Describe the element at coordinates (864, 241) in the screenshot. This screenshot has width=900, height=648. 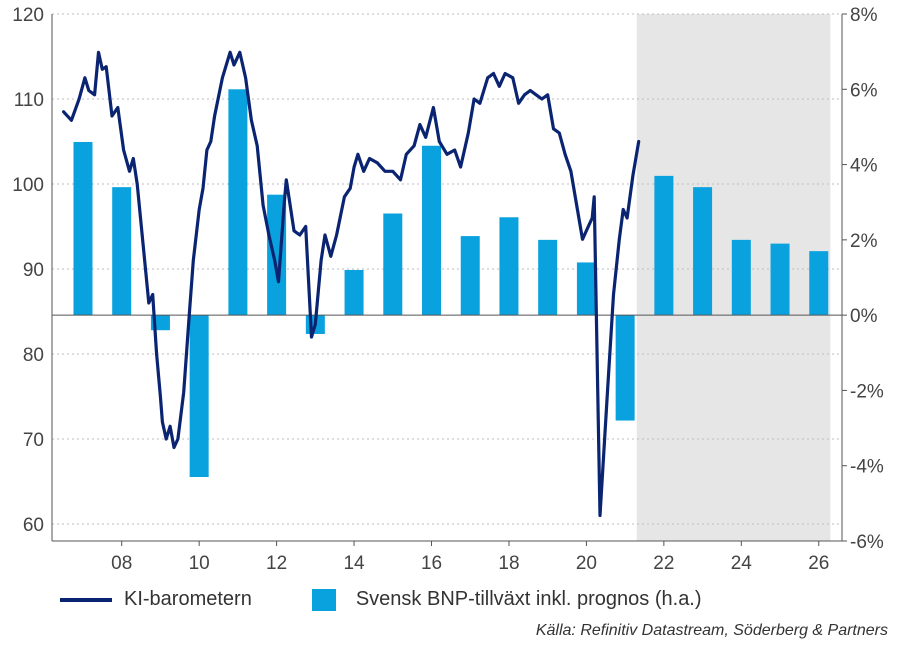
I see `right-tick-label: 2%` at that location.